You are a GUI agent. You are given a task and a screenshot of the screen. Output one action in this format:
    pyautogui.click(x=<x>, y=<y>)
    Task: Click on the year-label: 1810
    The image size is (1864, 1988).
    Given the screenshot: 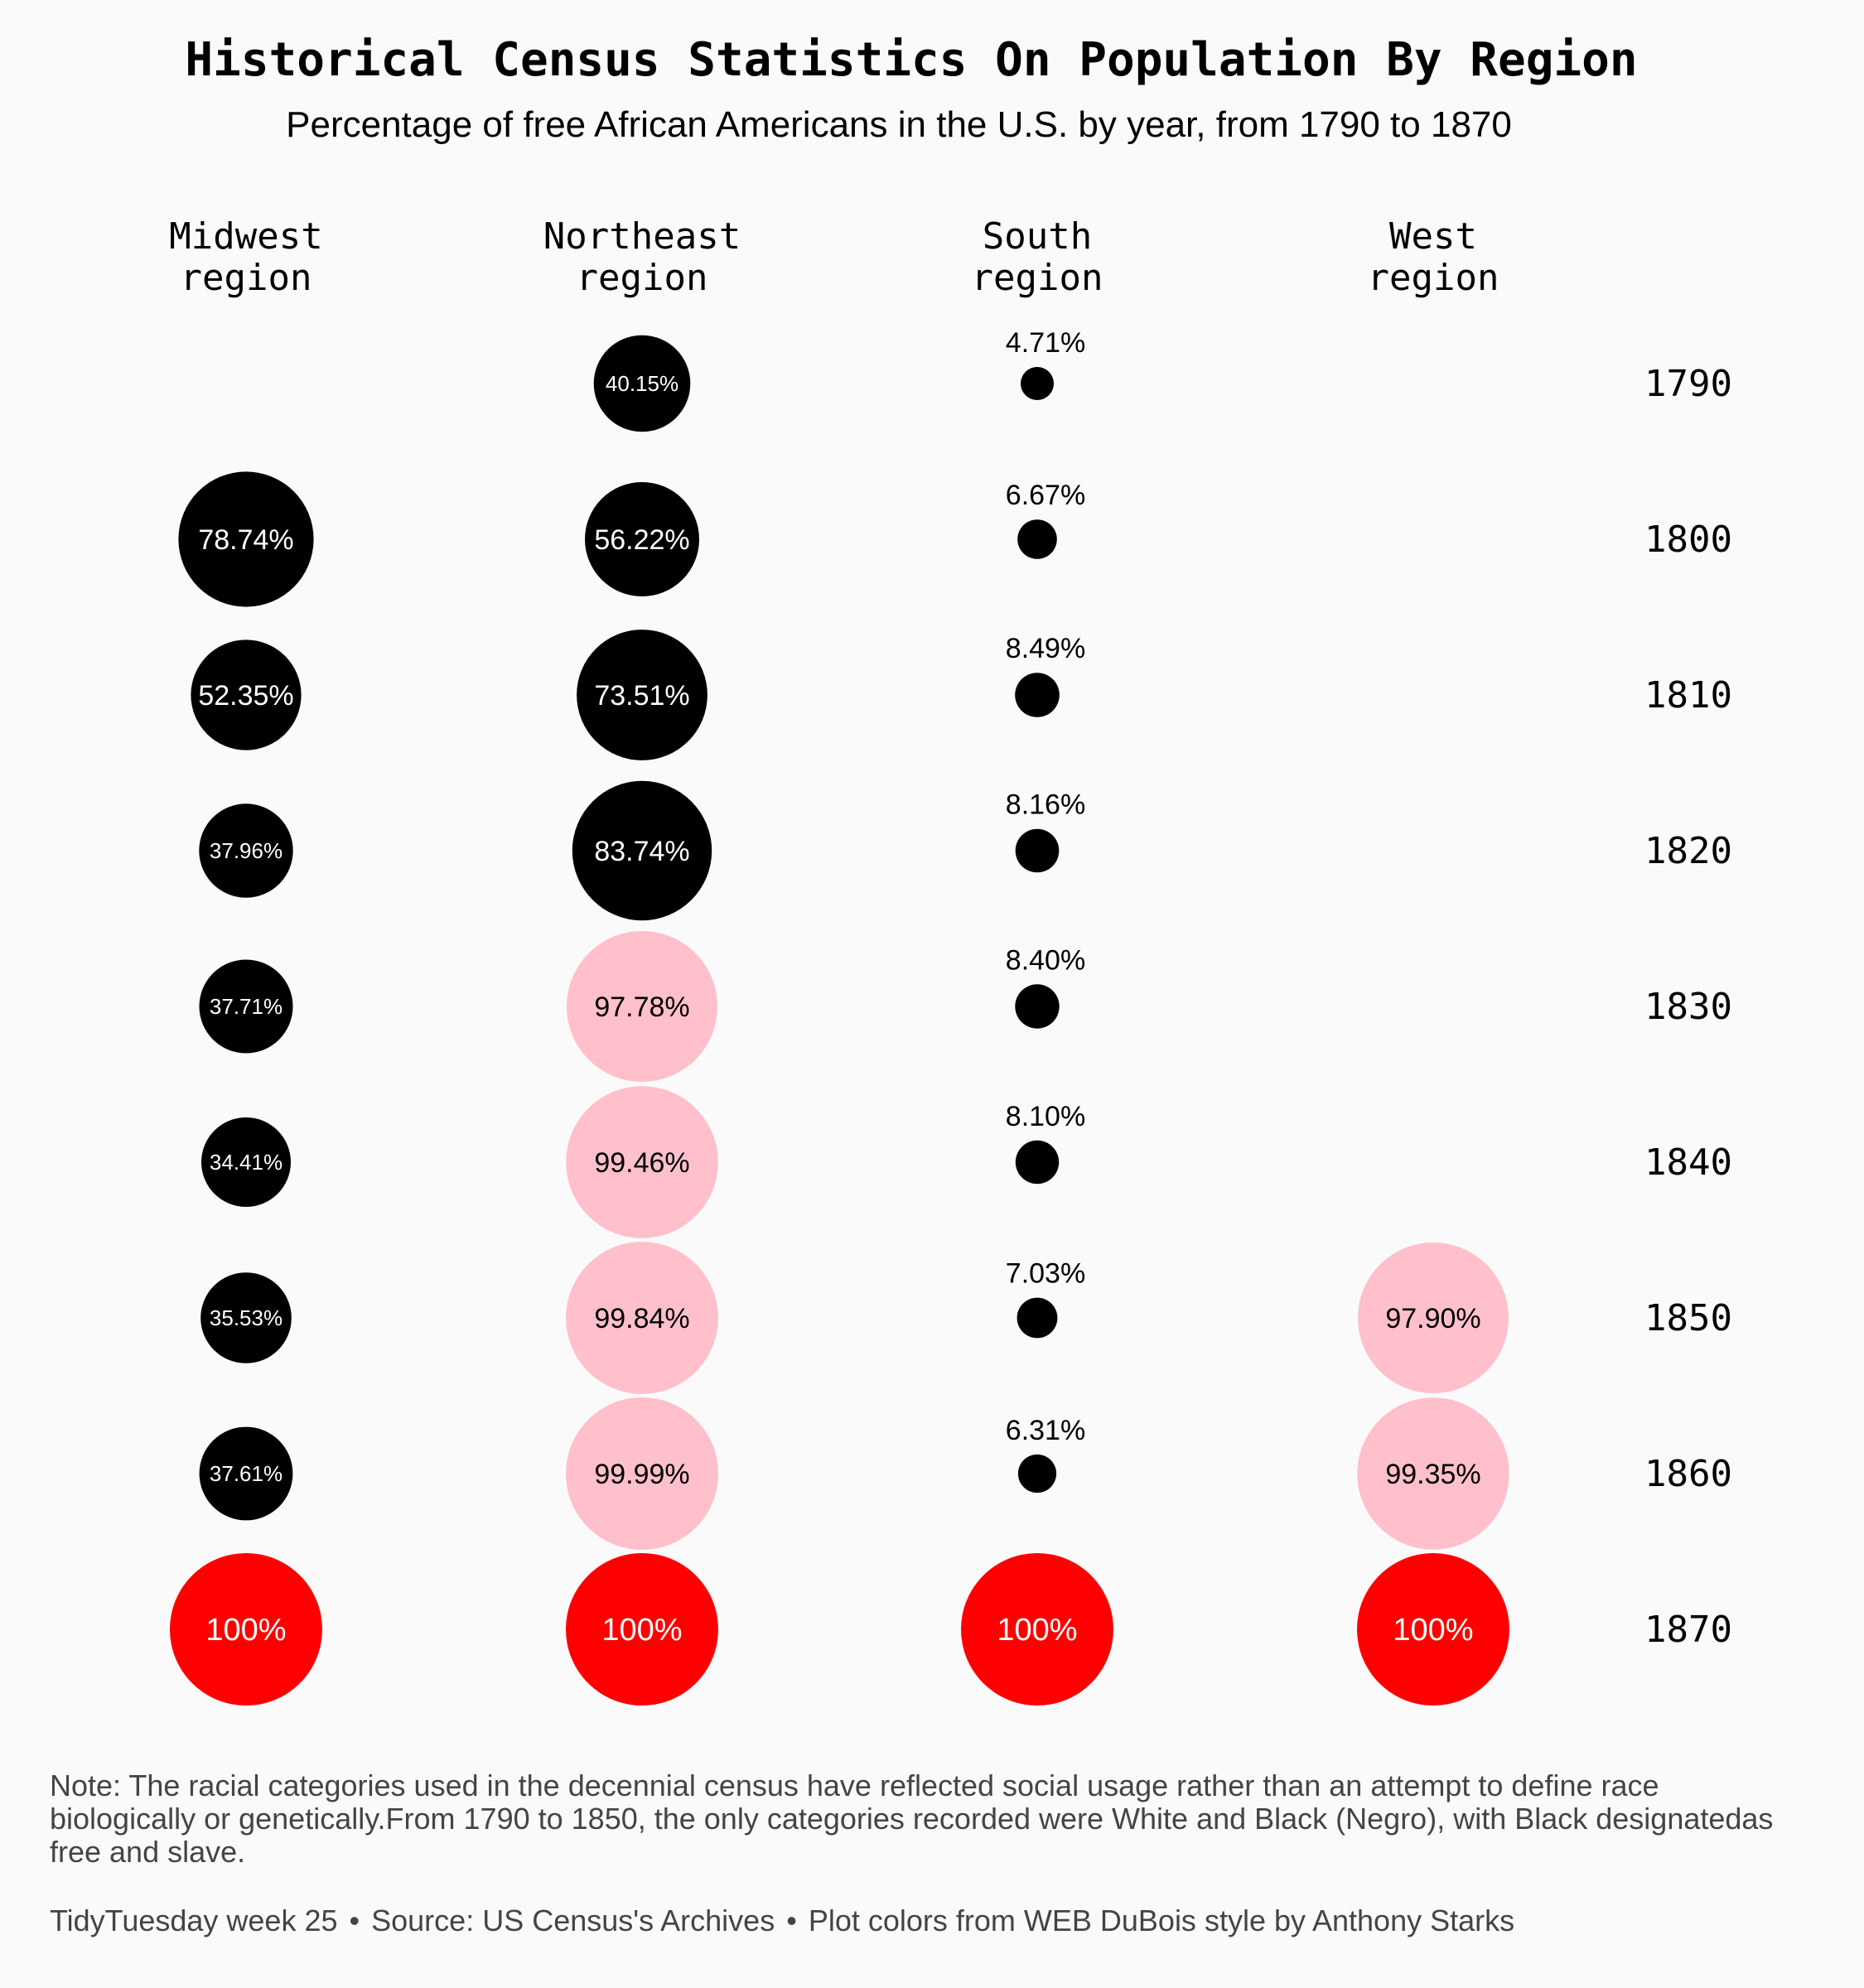 What is the action you would take?
    pyautogui.click(x=1688, y=695)
    